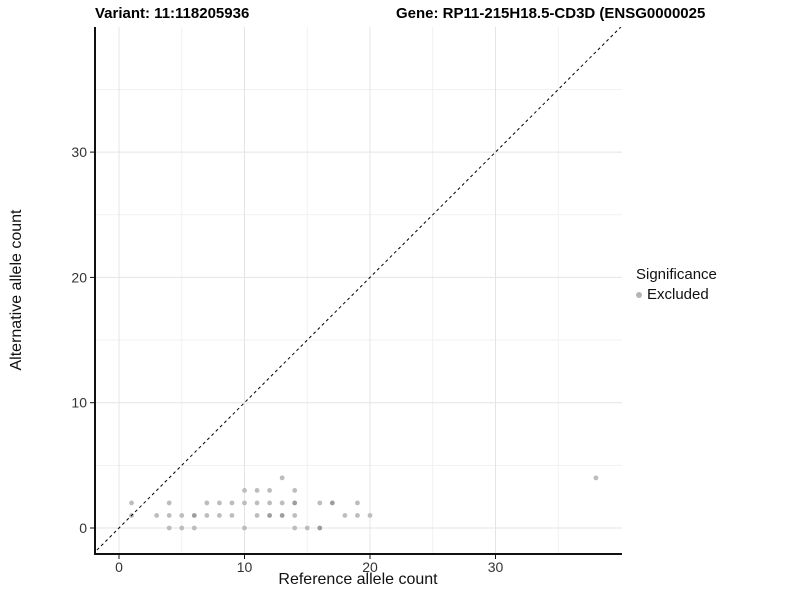  Describe the element at coordinates (370, 567) in the screenshot. I see `x-tick-label: 20` at that location.